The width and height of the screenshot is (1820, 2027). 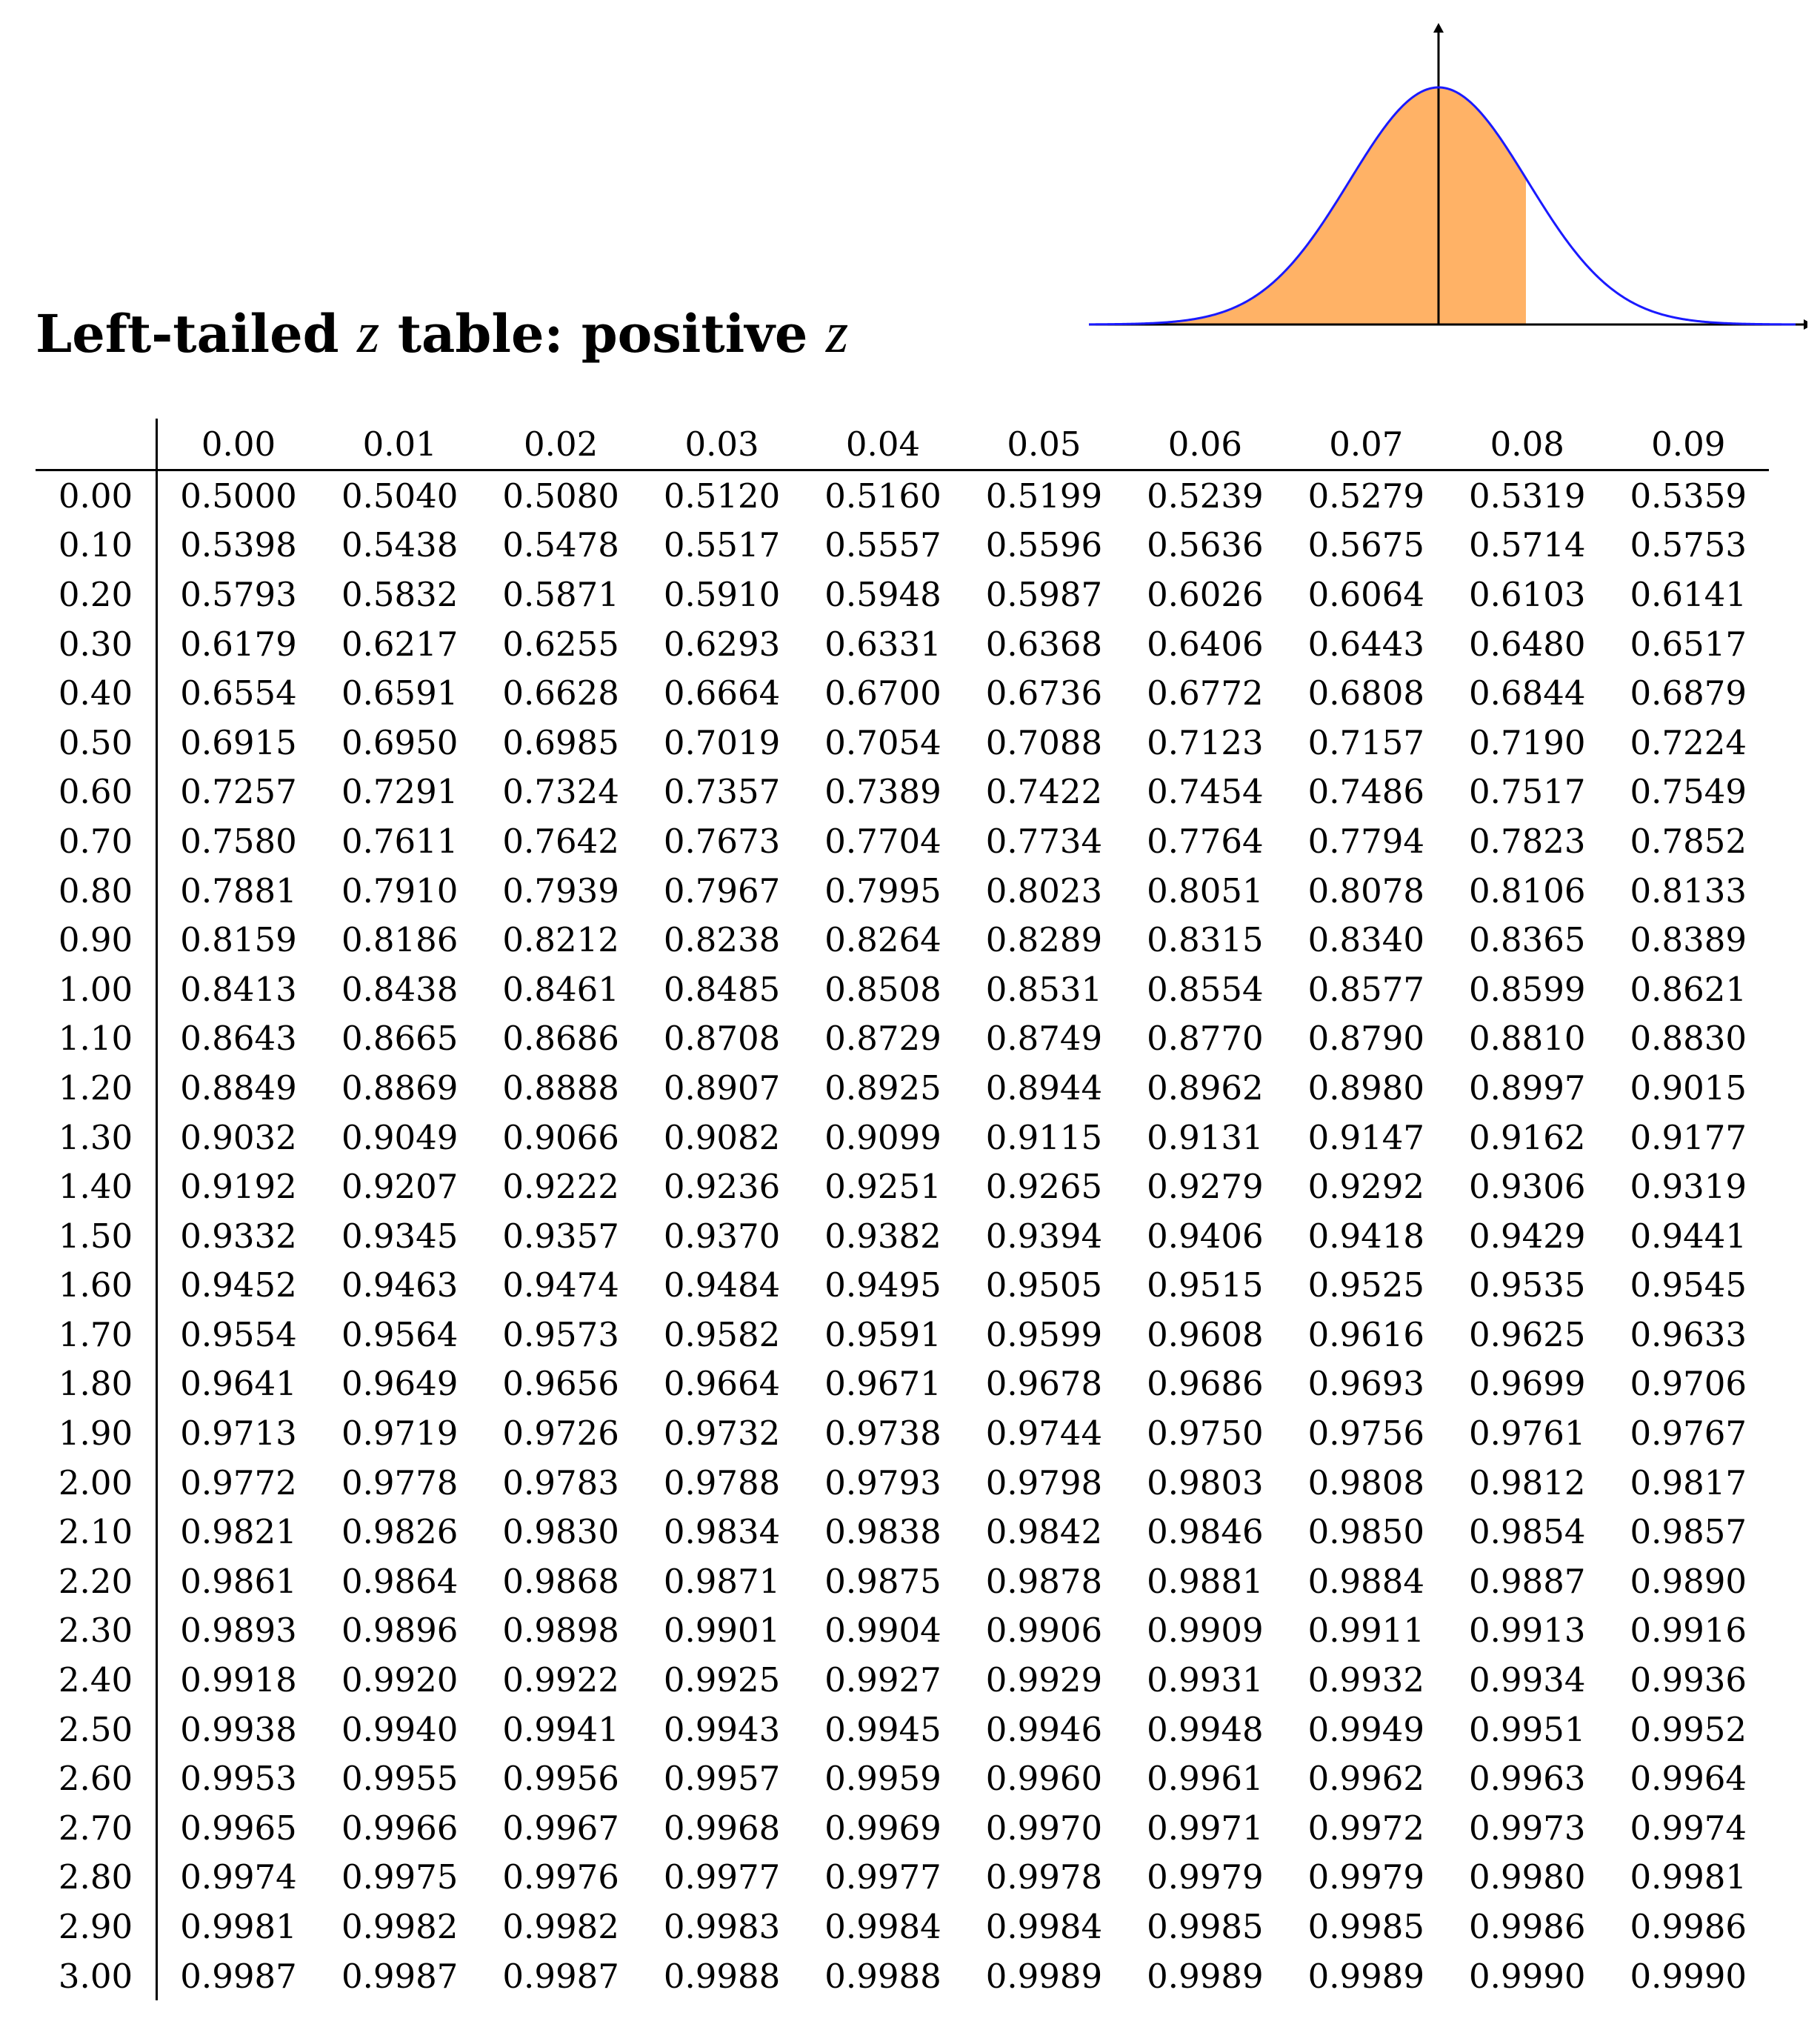 I want to click on table-cell: 0.9699, so click(x=1527, y=1384).